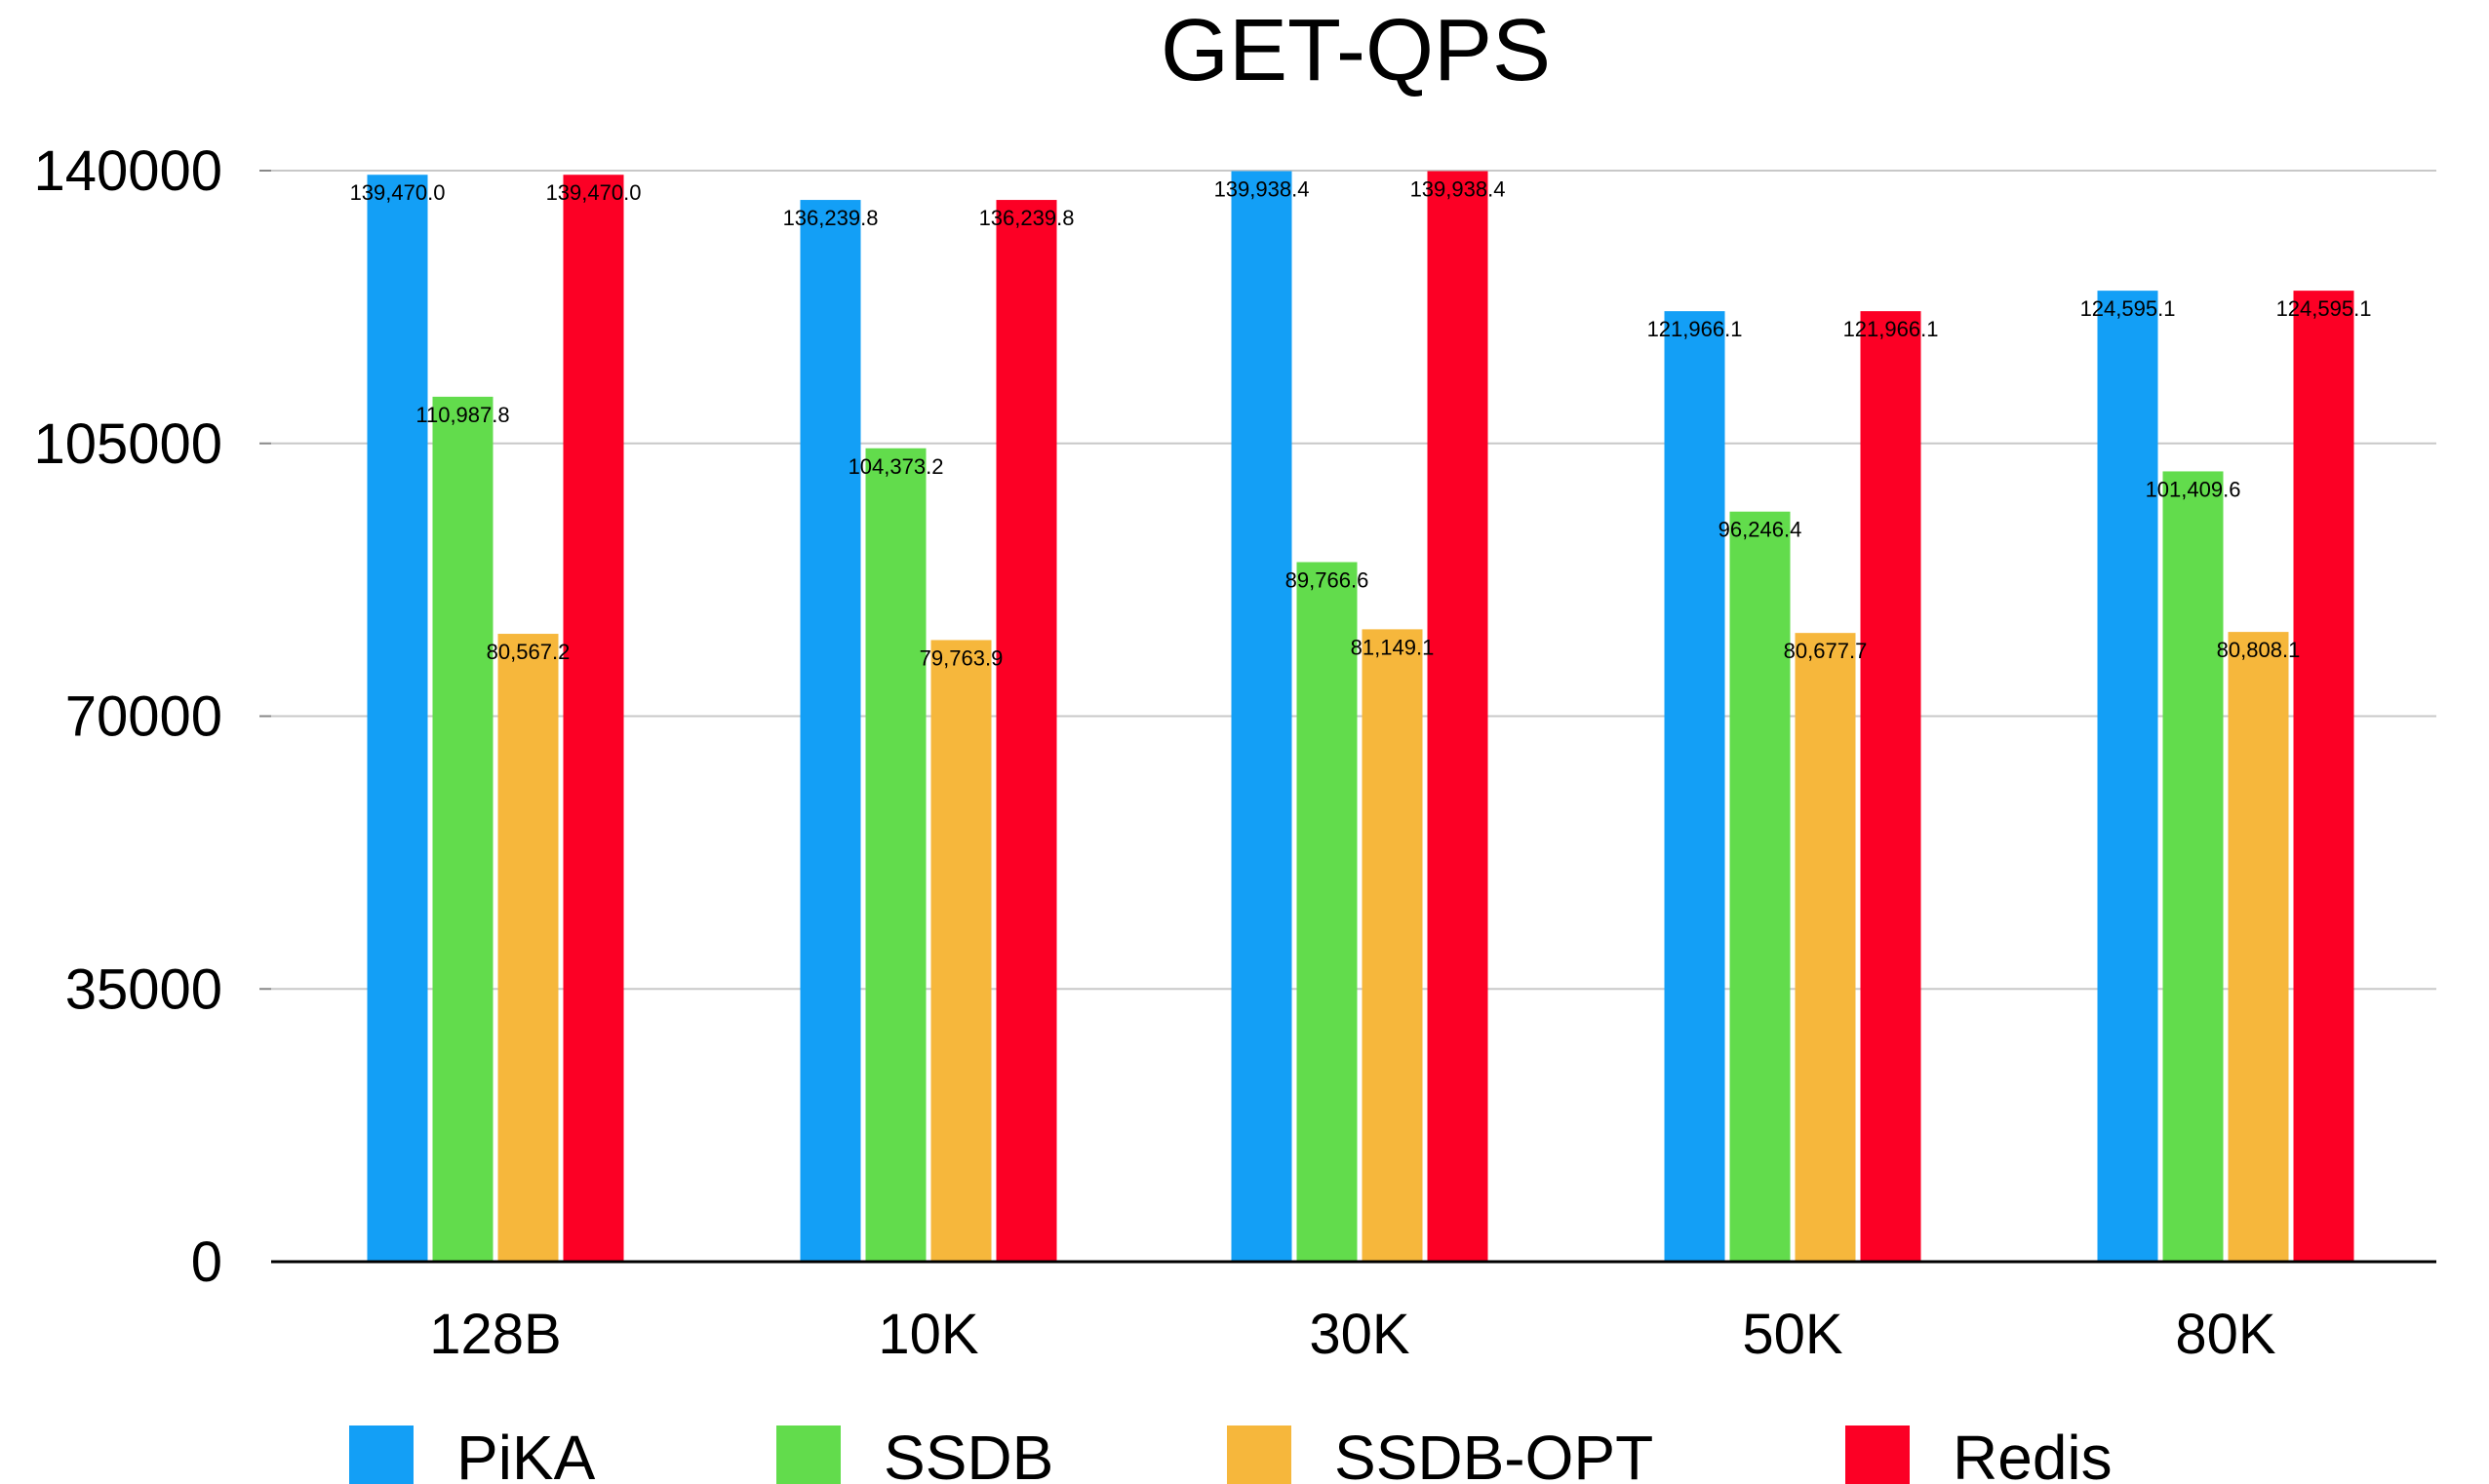  What do you see at coordinates (961, 951) in the screenshot?
I see `bar-ssdb-opt-10k` at bounding box center [961, 951].